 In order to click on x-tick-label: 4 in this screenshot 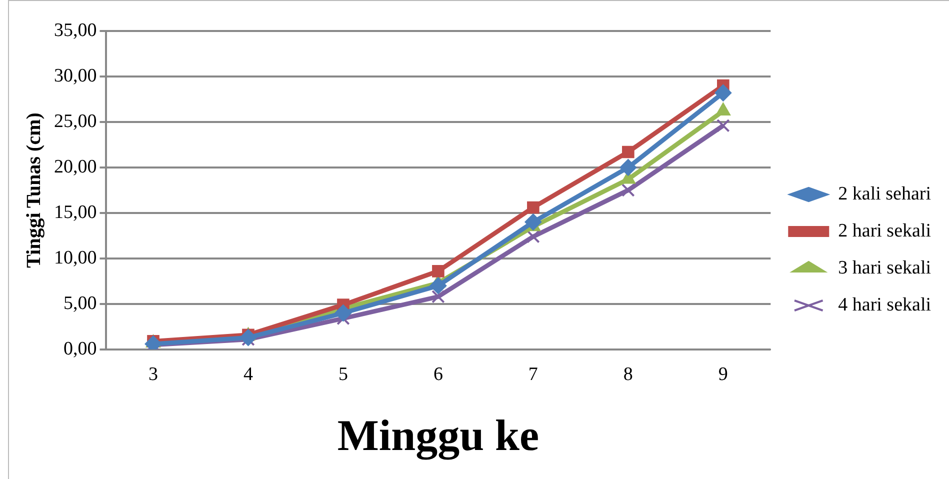, I will do `click(248, 374)`.